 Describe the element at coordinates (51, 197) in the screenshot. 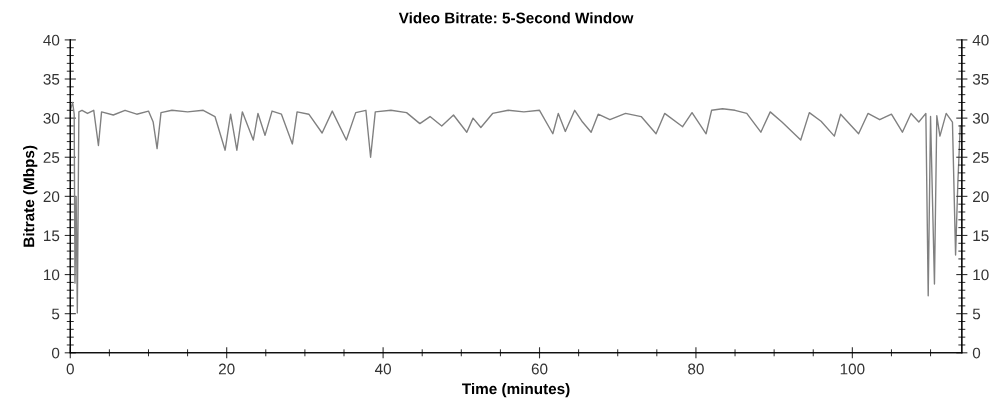

I see `y-tick-label: 20` at that location.